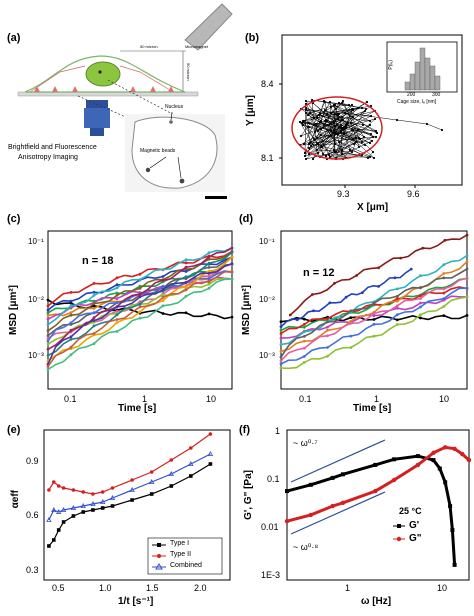  Describe the element at coordinates (103, 74) in the screenshot. I see `cell-nucleus` at that location.